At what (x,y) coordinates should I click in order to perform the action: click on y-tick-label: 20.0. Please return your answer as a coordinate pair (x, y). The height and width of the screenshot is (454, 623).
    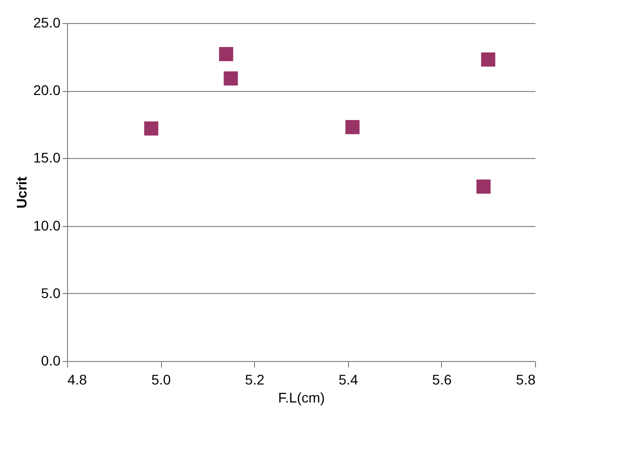
    Looking at the image, I should click on (47, 90).